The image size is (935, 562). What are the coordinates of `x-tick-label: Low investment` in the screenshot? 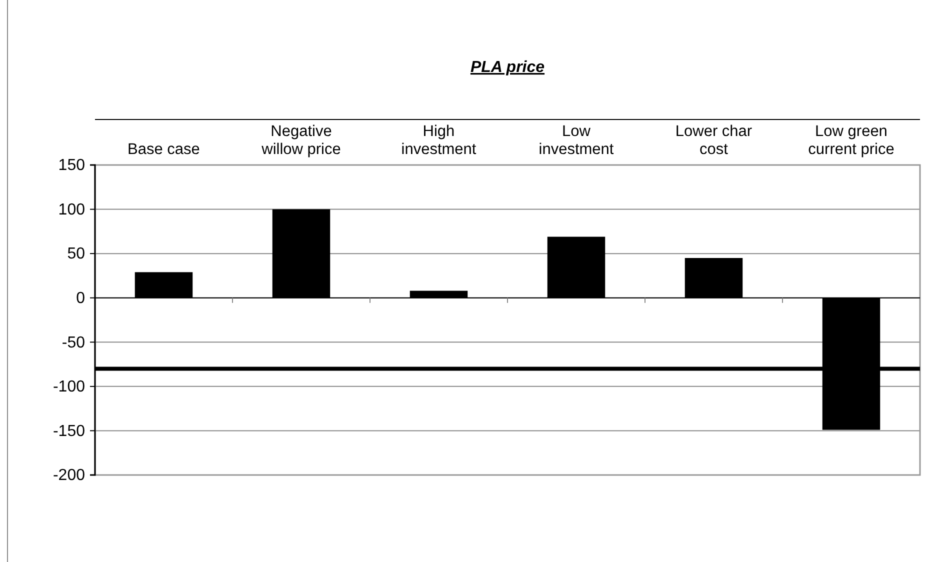 It's located at (576, 140).